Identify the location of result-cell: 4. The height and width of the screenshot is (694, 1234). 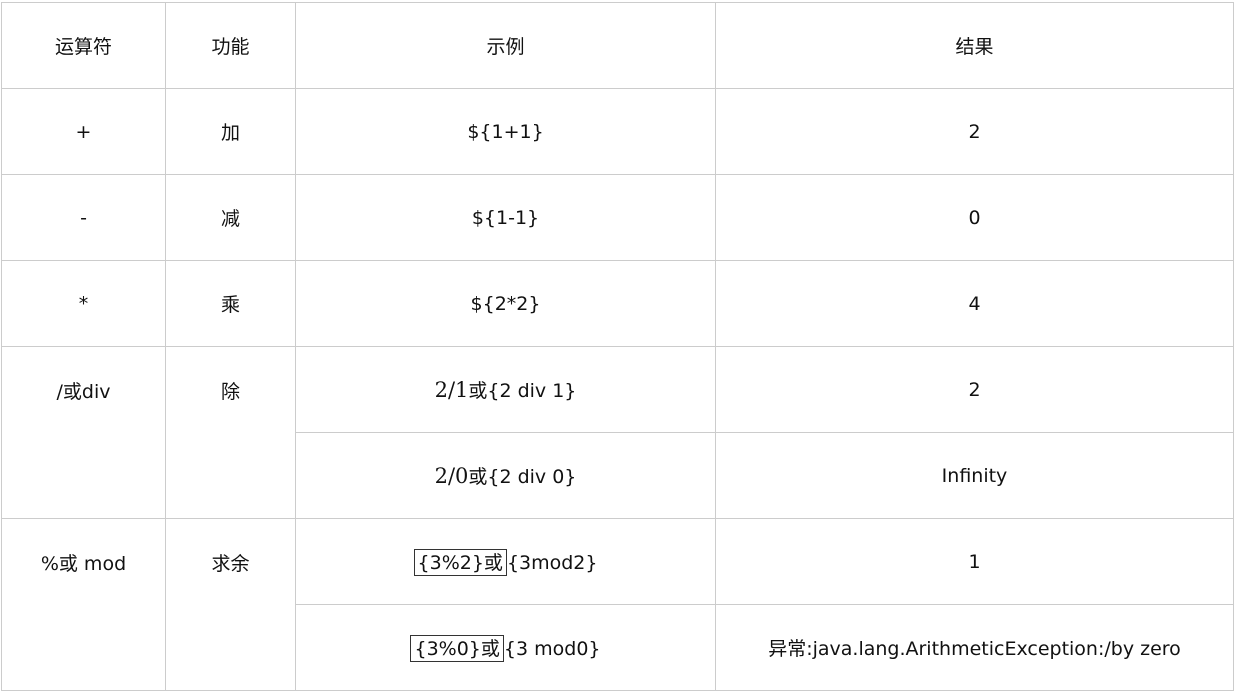
(974, 303).